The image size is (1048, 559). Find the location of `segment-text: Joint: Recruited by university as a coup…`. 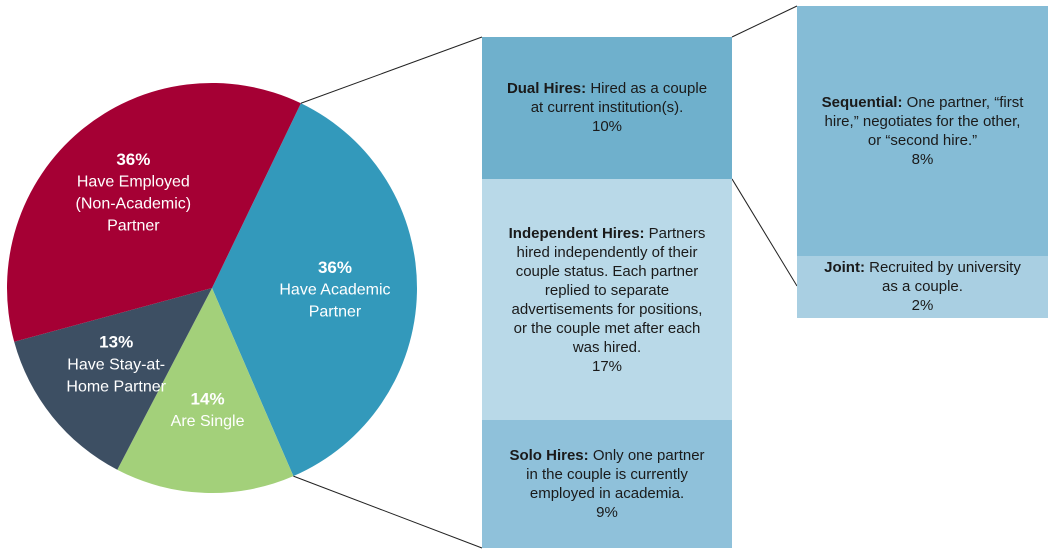

segment-text: Joint: Recruited by university as a coup… is located at coordinates (922, 277).